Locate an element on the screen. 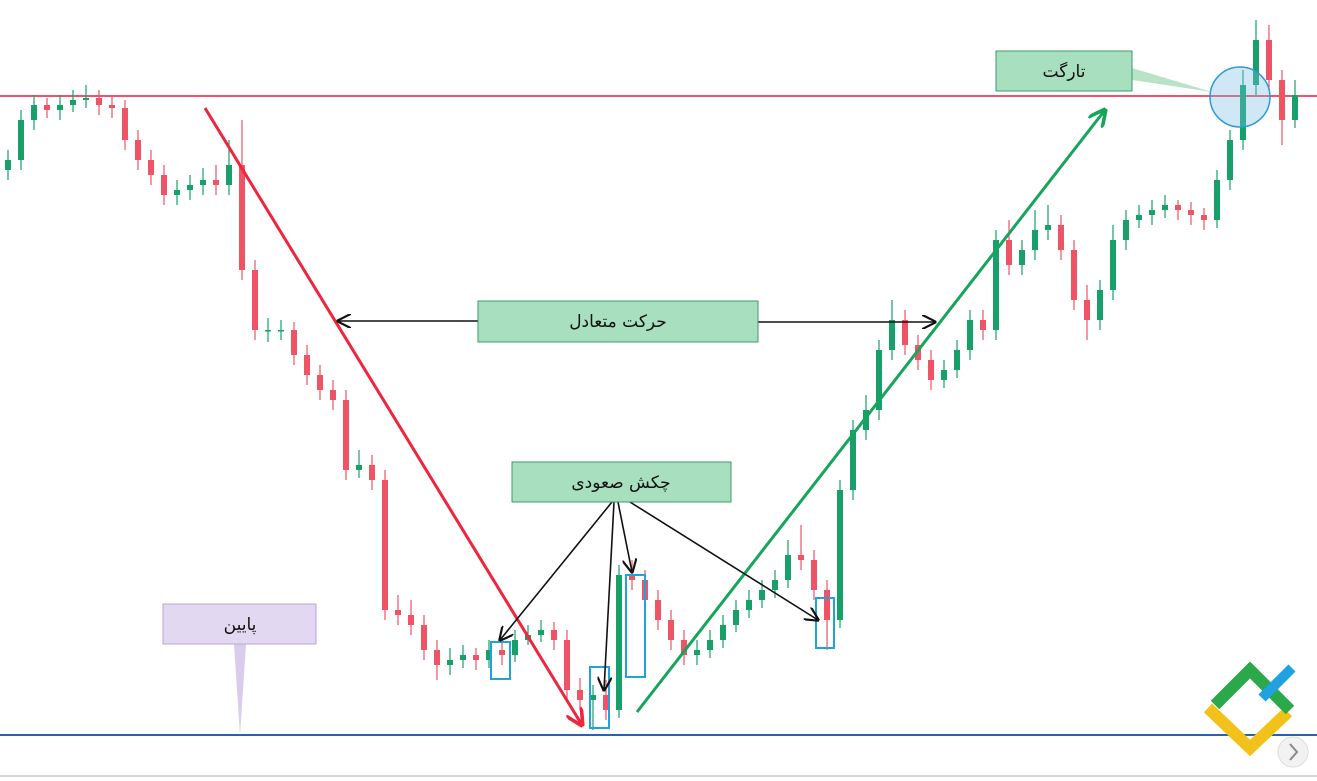 Image resolution: width=1317 pixels, height=781 pixels. move-label: حرکت متعادل is located at coordinates (618, 322).